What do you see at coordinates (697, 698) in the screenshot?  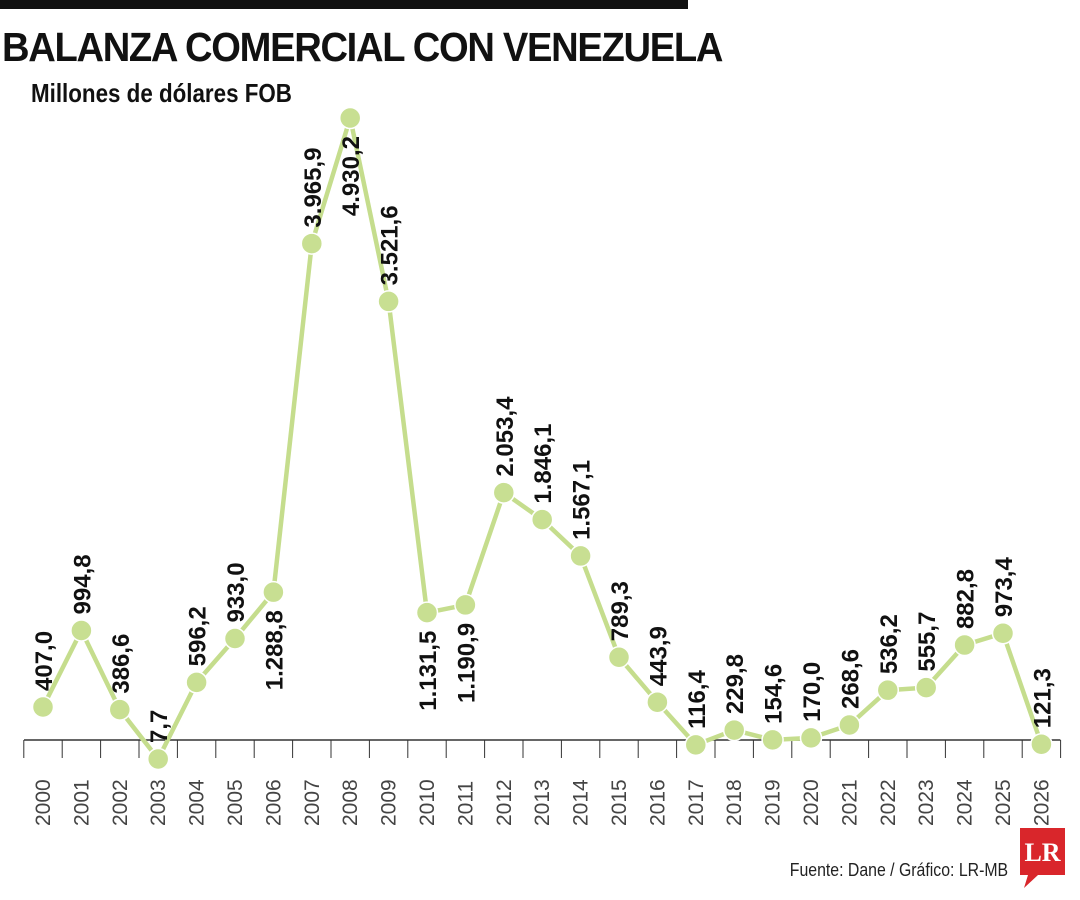 I see `data-label-2017: 116,4` at bounding box center [697, 698].